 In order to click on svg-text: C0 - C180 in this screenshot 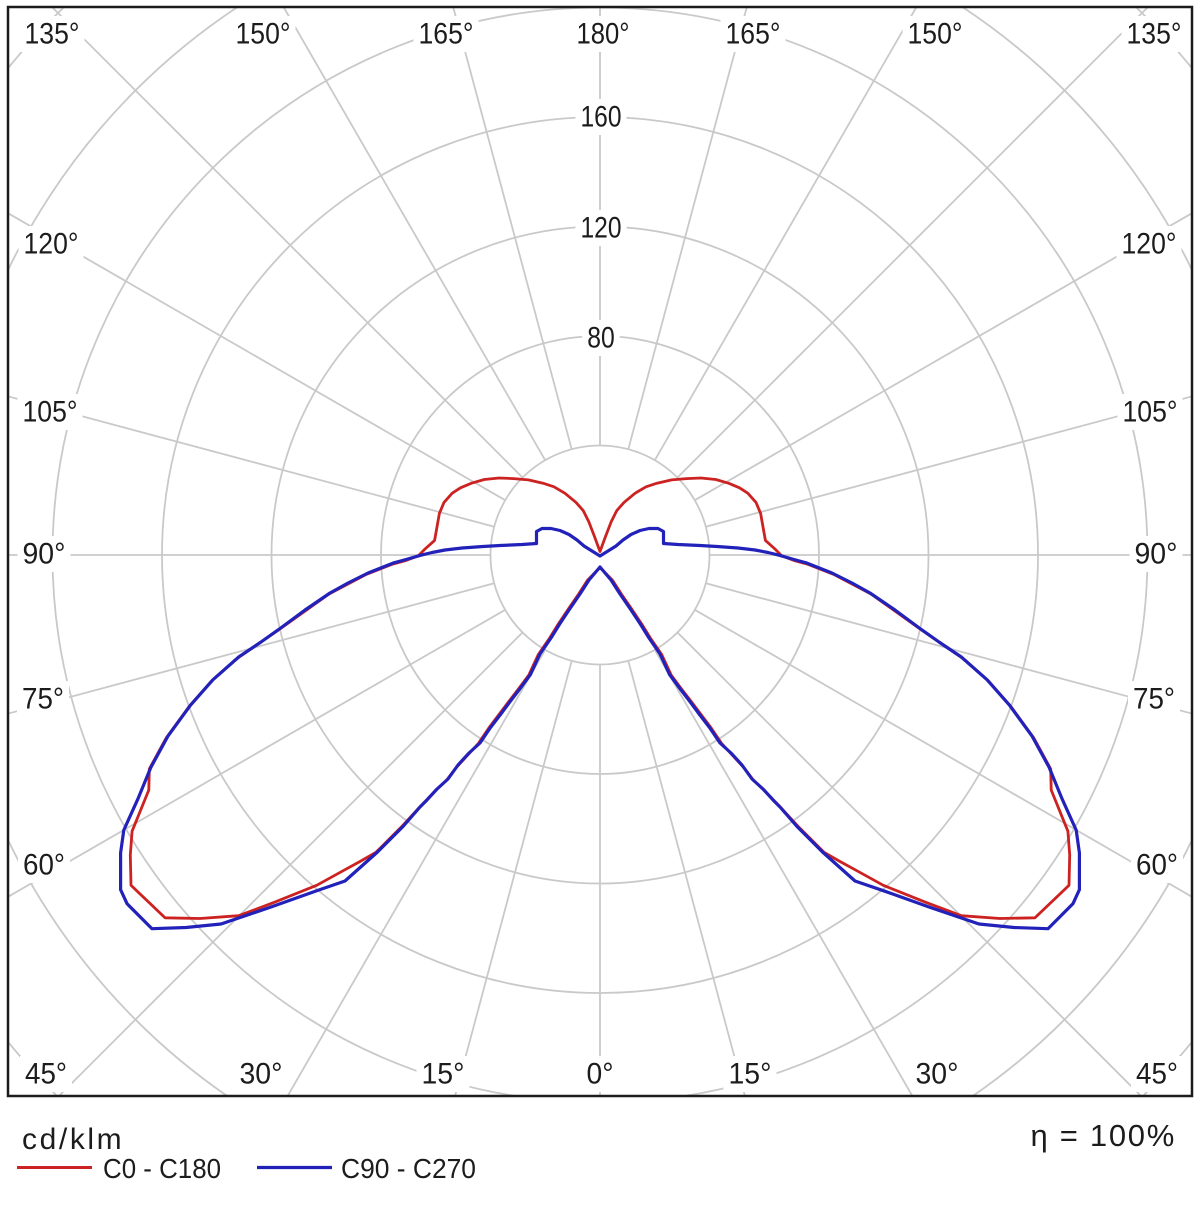, I will do `click(162, 1168)`.